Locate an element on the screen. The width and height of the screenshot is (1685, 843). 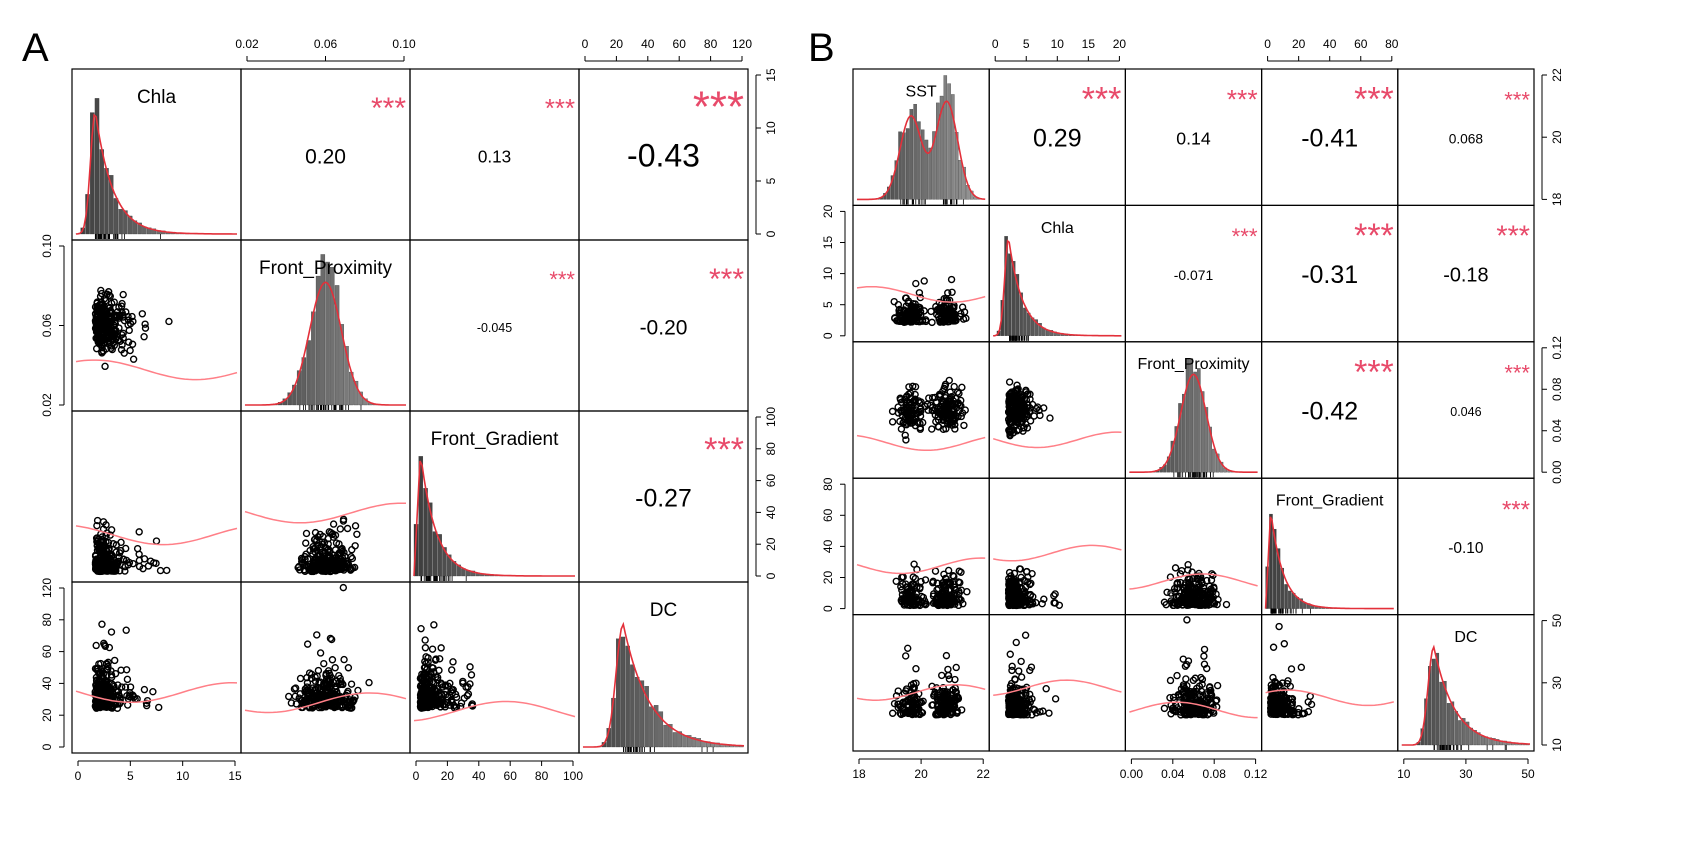
panel-b-variable-label: Chla is located at coordinates (1057, 228).